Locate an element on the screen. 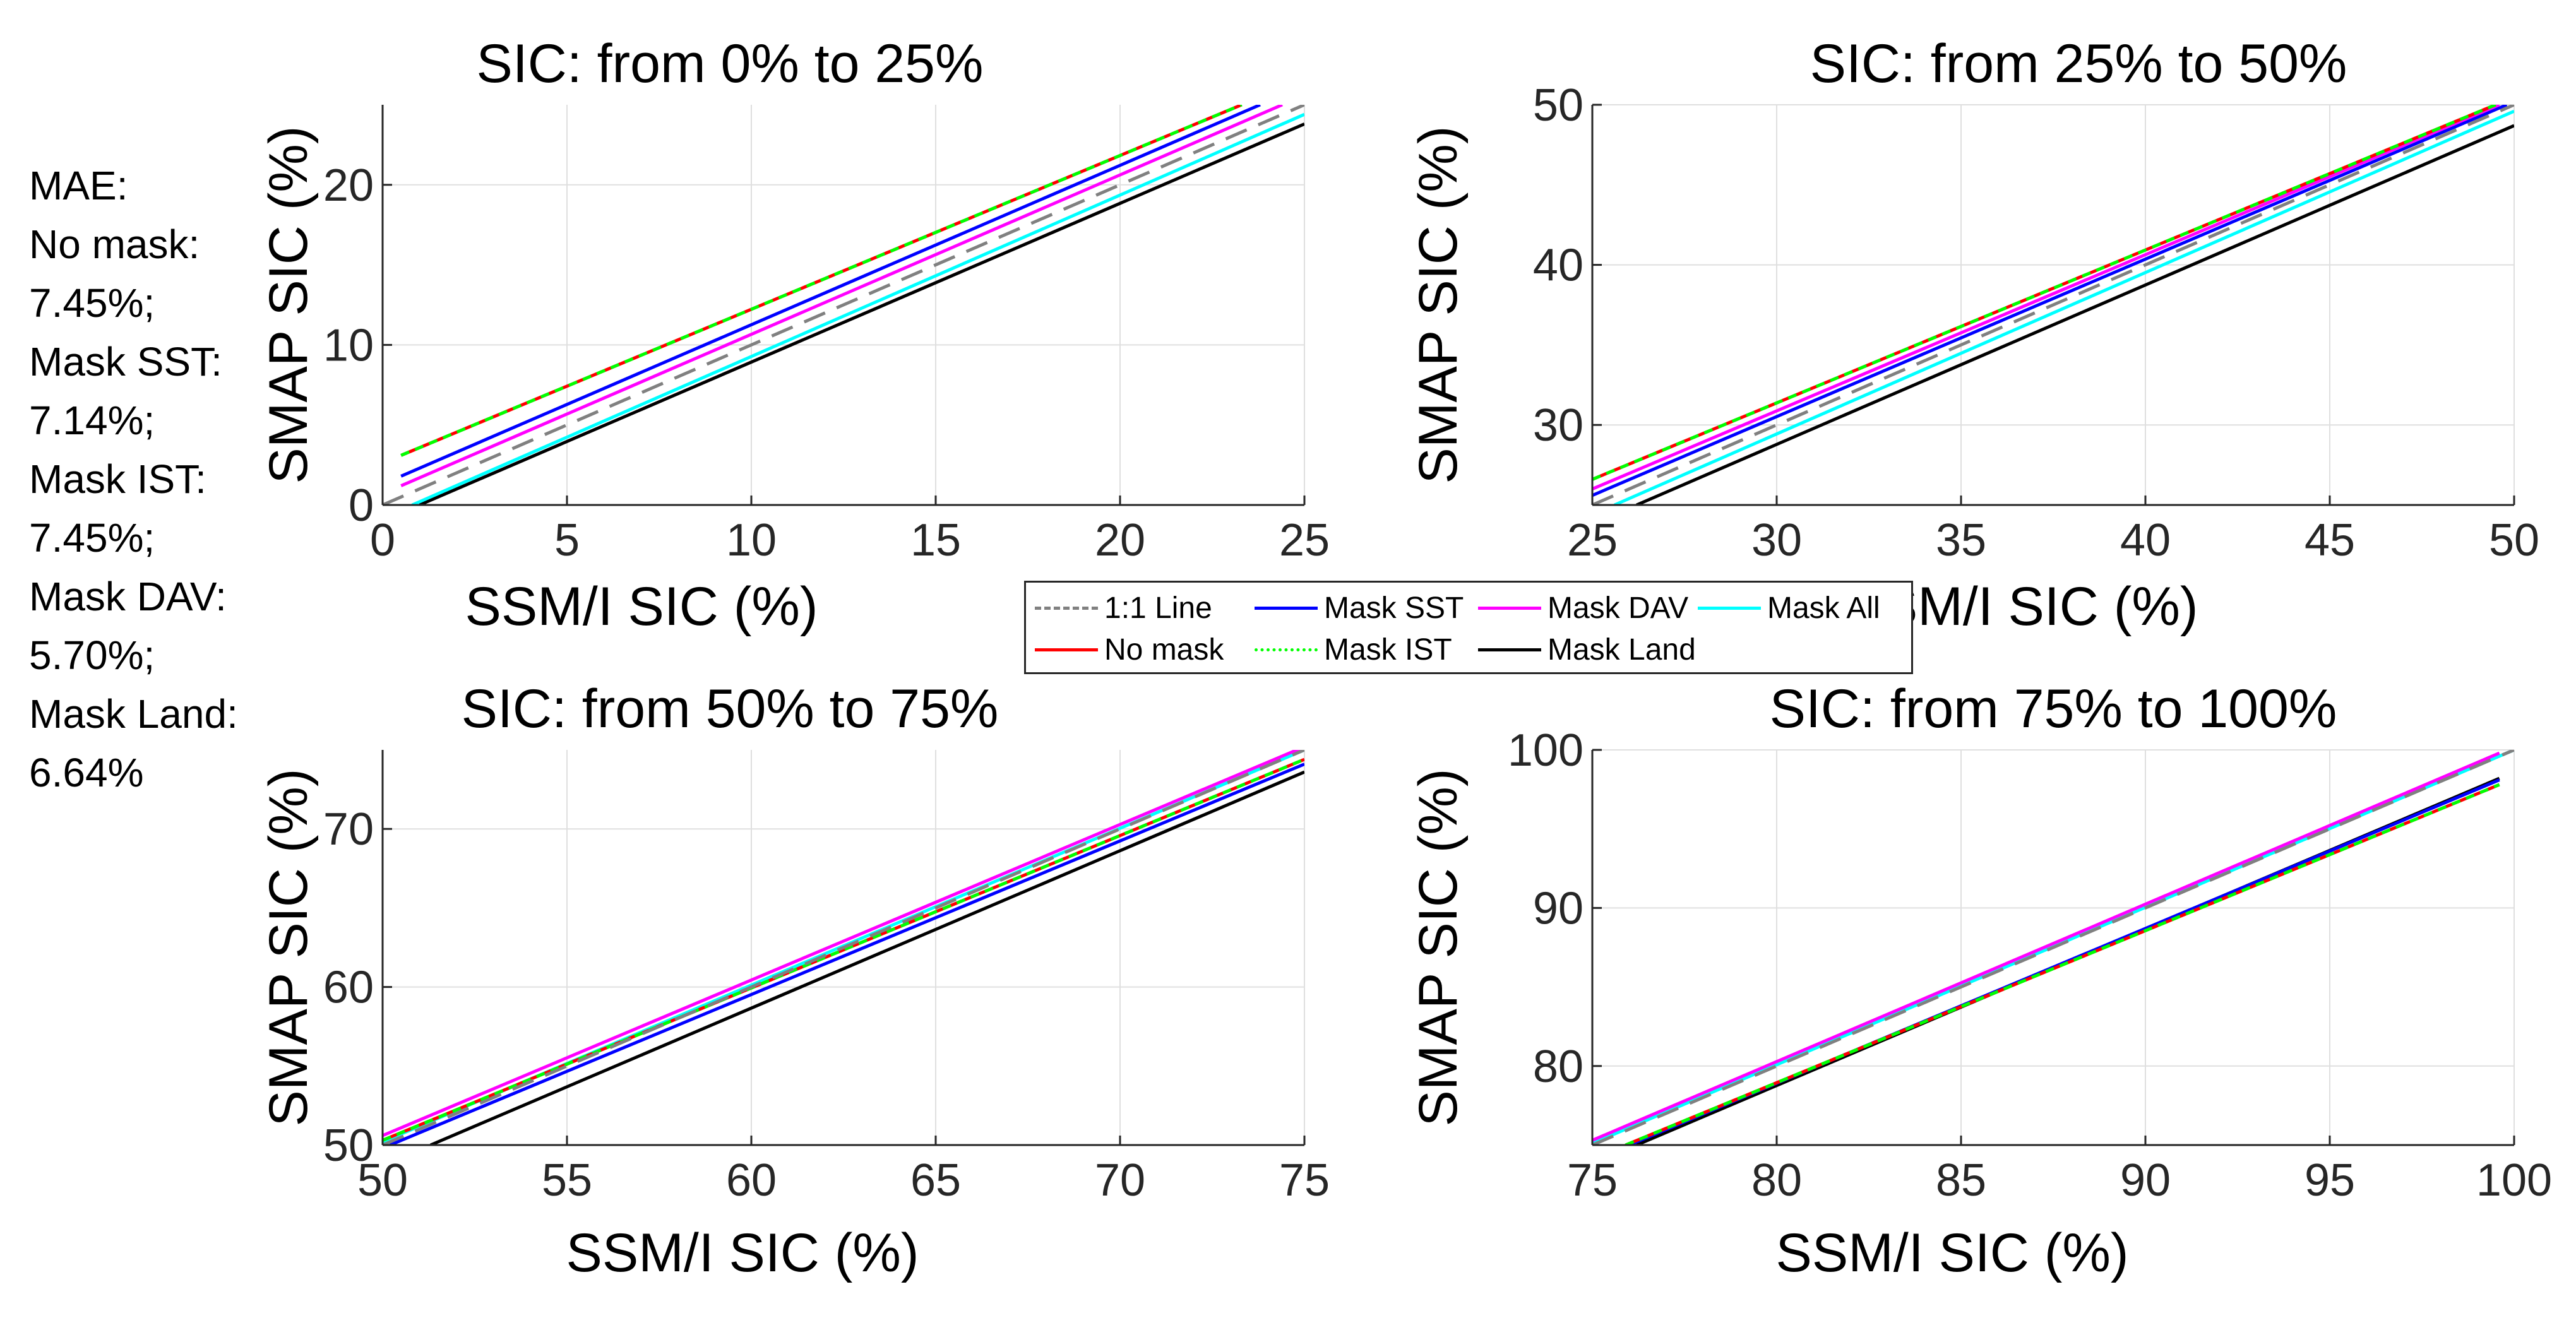 The height and width of the screenshot is (1318, 2576). x-tick-label: 95 is located at coordinates (2330, 1180).